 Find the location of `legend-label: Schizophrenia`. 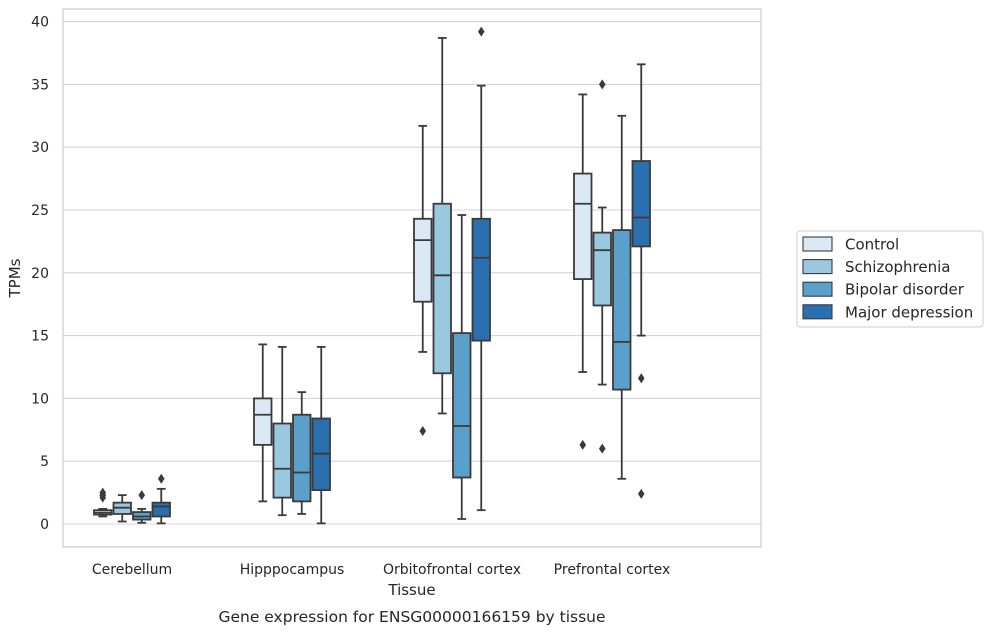

legend-label: Schizophrenia is located at coordinates (897, 267).